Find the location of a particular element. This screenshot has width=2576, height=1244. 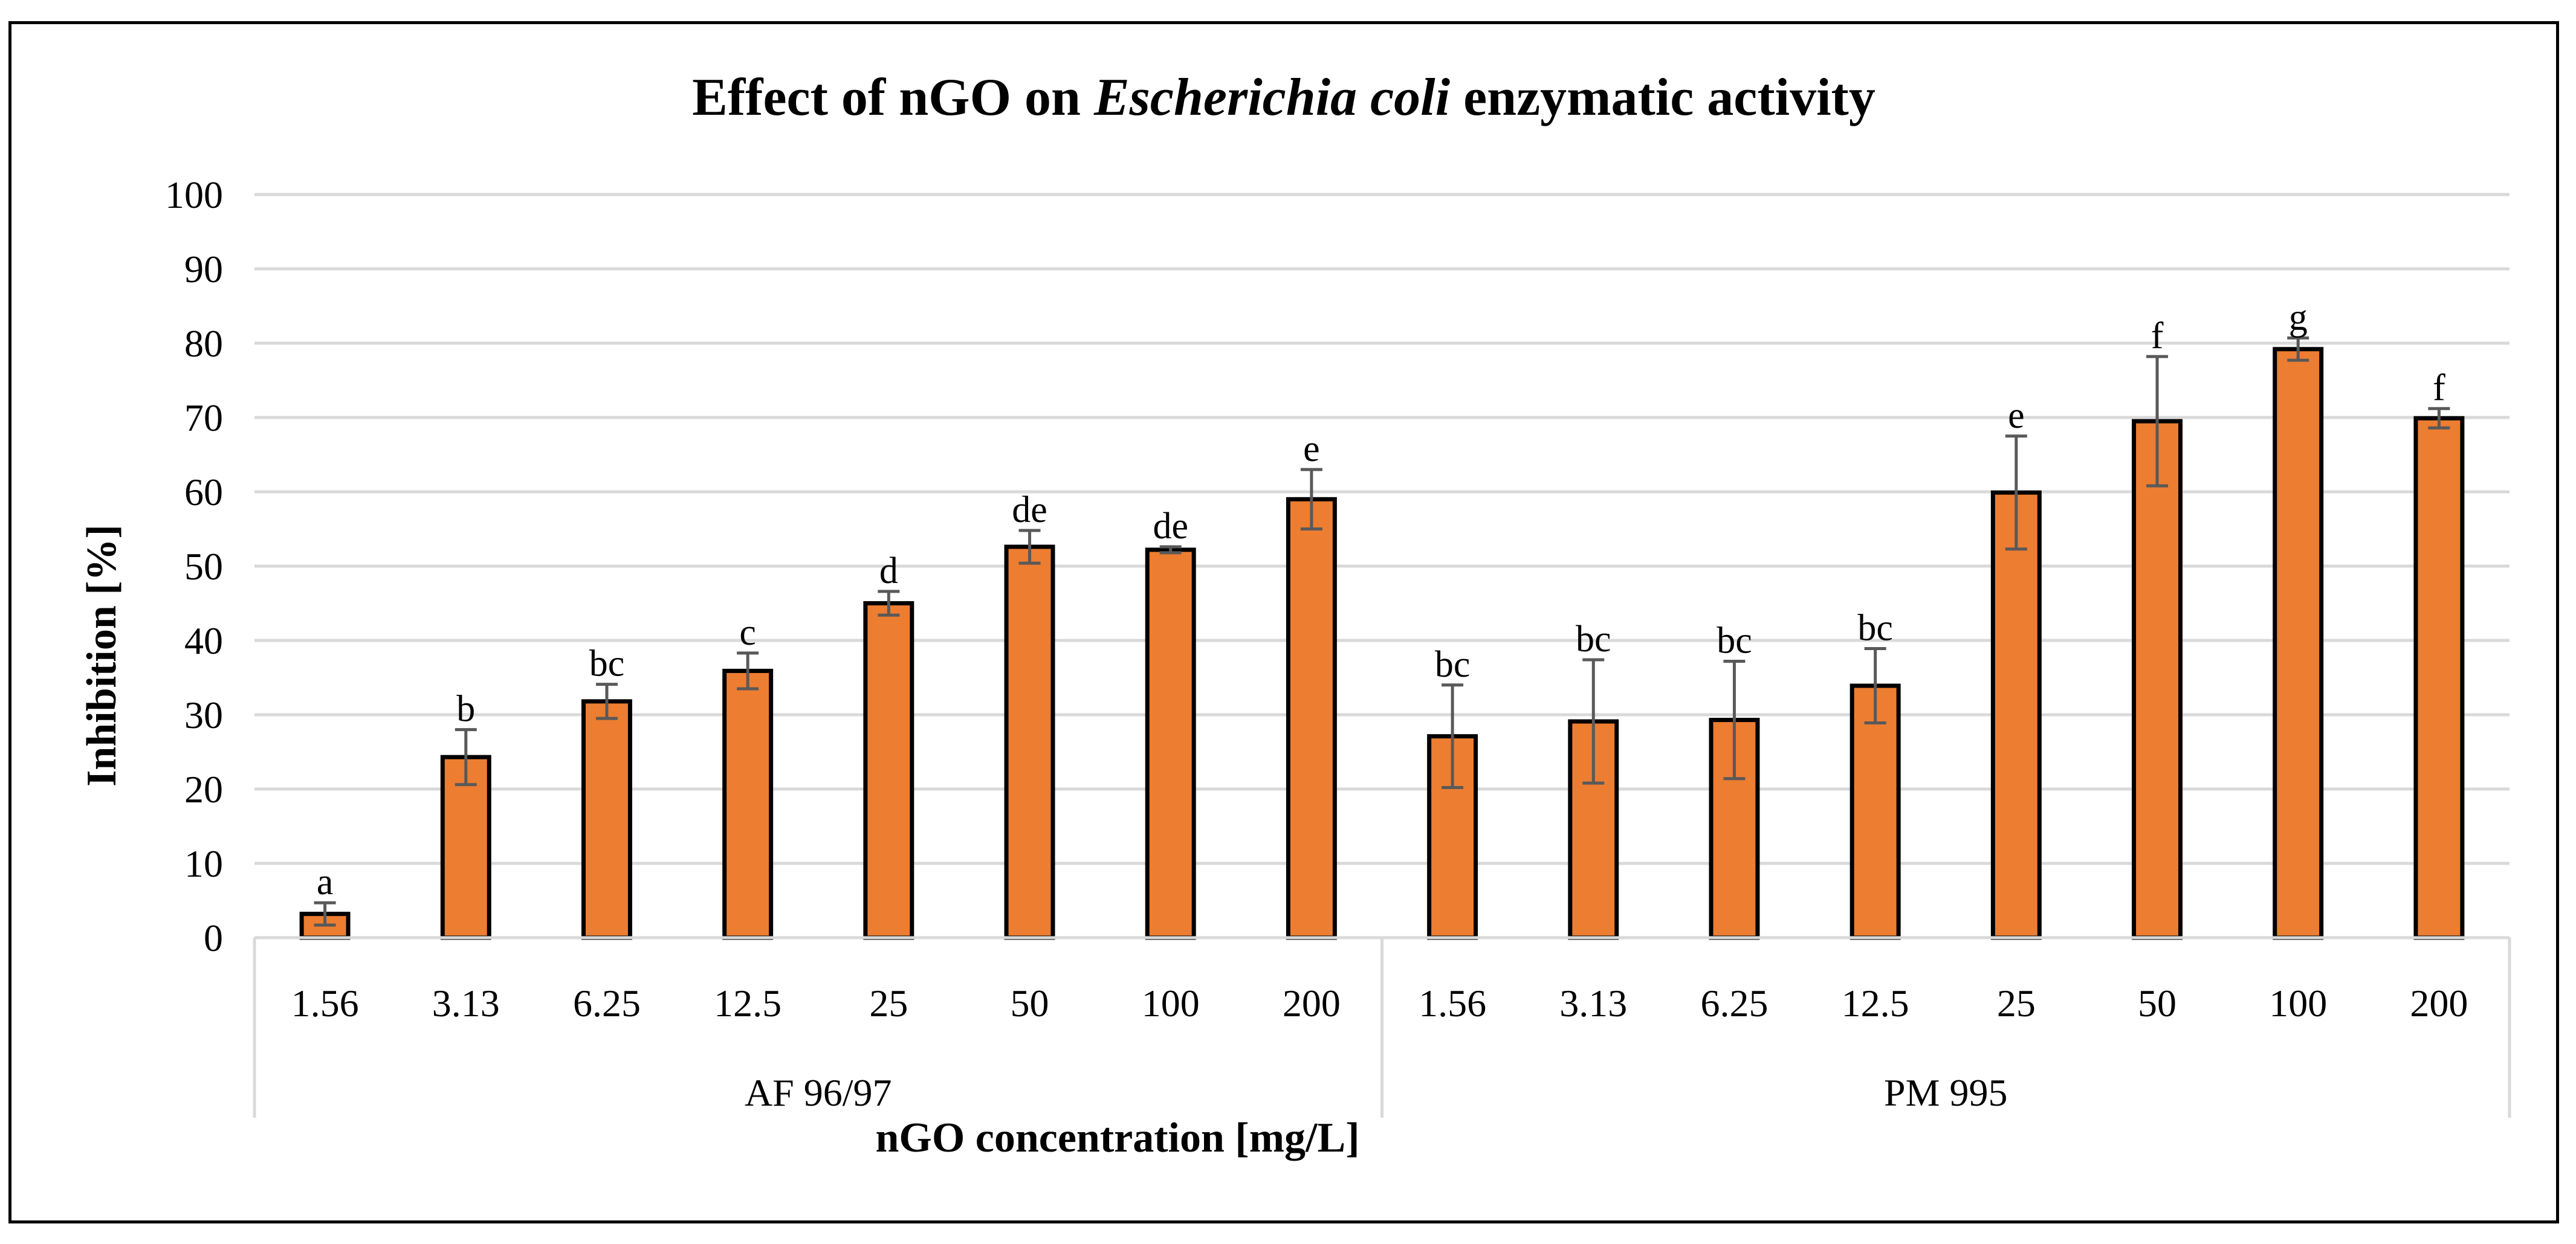

y-tick-label: 90 is located at coordinates (203, 269).